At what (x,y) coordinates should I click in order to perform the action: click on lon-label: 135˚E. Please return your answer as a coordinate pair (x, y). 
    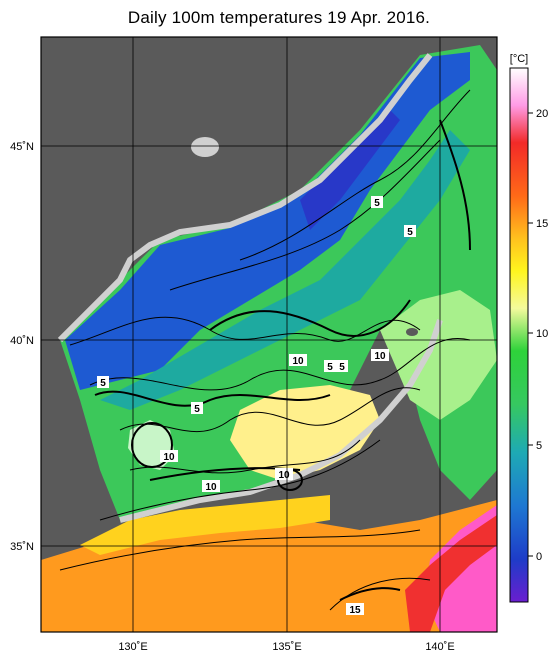
    Looking at the image, I should click on (286, 647).